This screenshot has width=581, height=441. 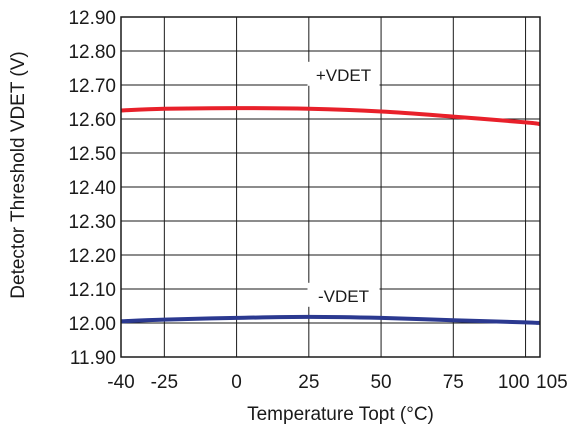 What do you see at coordinates (92, 154) in the screenshot?
I see `y-tick-label: 12.50` at bounding box center [92, 154].